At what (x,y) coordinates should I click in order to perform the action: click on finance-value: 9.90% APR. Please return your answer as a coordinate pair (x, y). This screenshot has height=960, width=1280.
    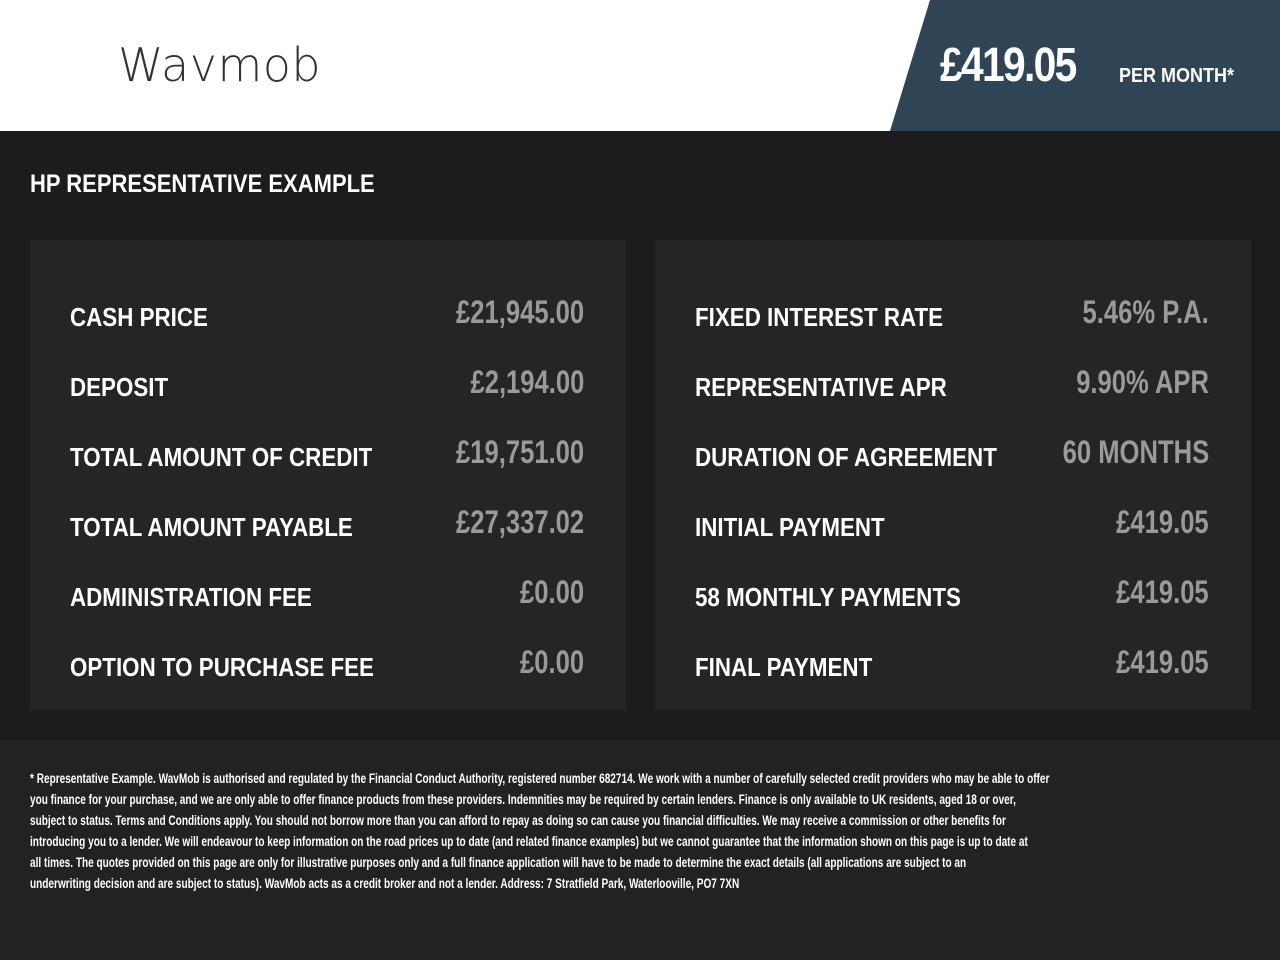
    Looking at the image, I should click on (1142, 382).